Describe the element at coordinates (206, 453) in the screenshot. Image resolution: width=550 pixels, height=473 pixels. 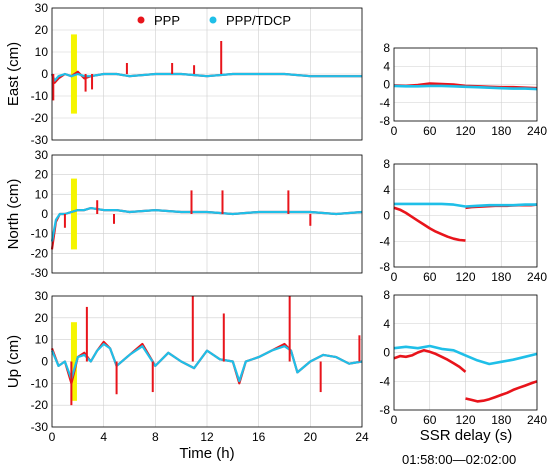
I see `x-axis-label-time: Time (h)` at that location.